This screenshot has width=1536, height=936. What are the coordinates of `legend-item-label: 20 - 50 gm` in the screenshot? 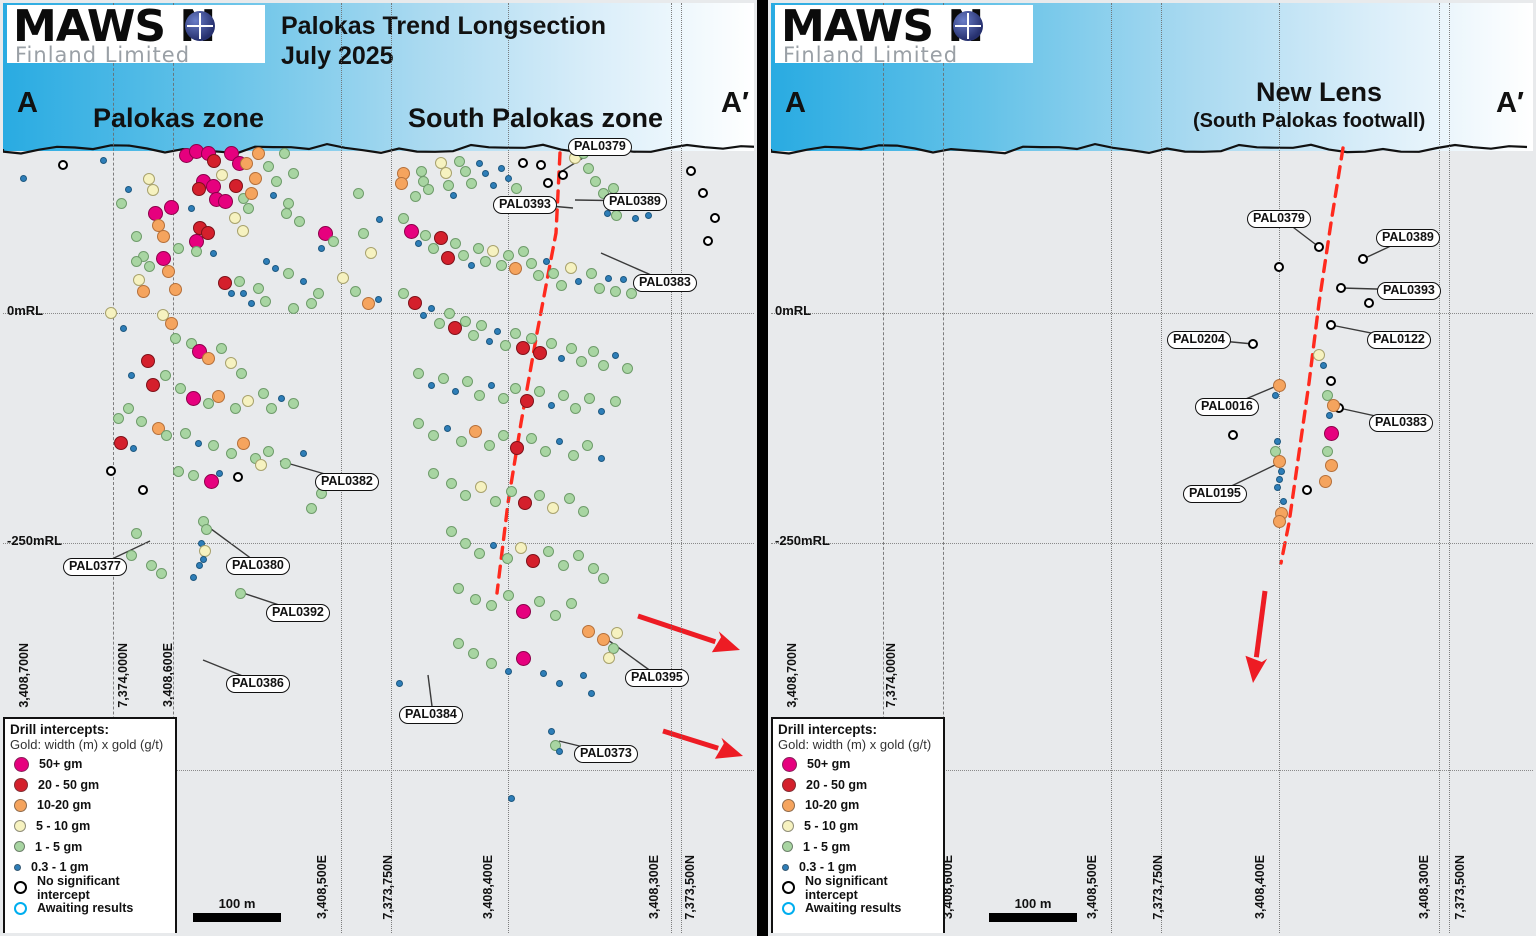 It's located at (69, 784).